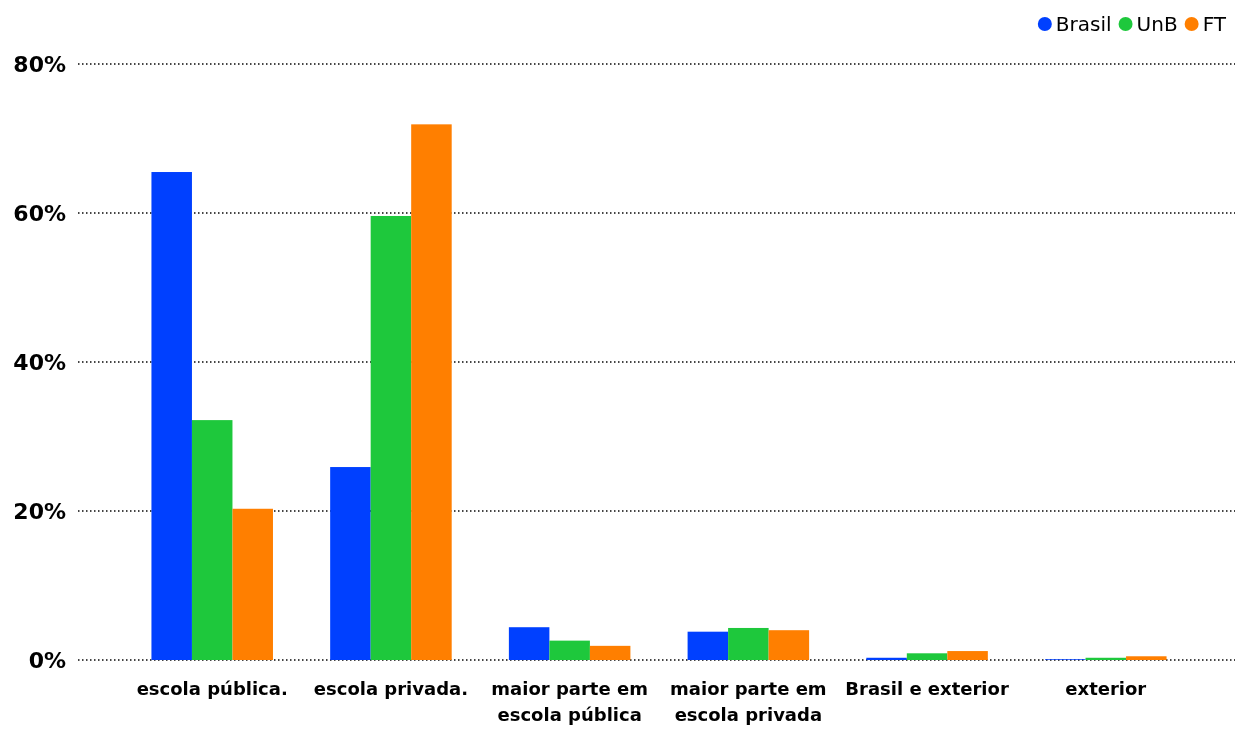 This screenshot has height=729, width=1235. I want to click on x-tick-label: Brasil e exterior, so click(927, 688).